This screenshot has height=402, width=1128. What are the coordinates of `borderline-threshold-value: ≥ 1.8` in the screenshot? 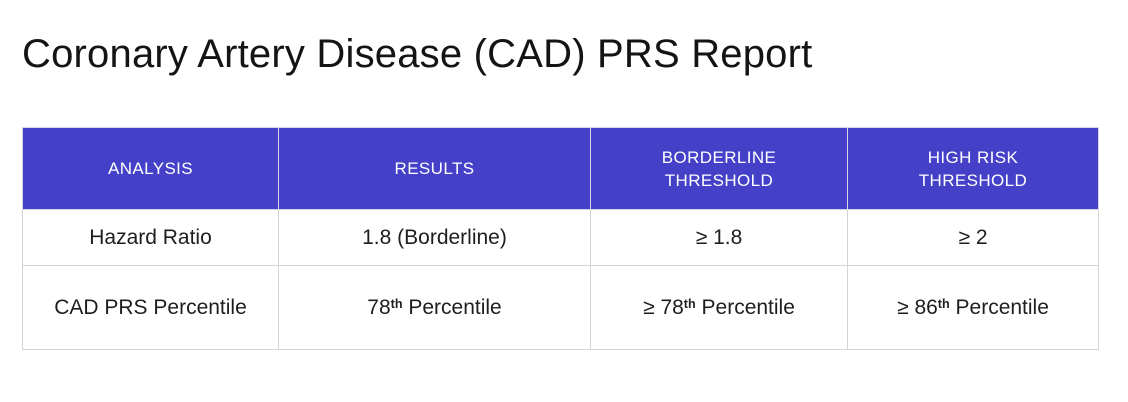 It's located at (719, 237).